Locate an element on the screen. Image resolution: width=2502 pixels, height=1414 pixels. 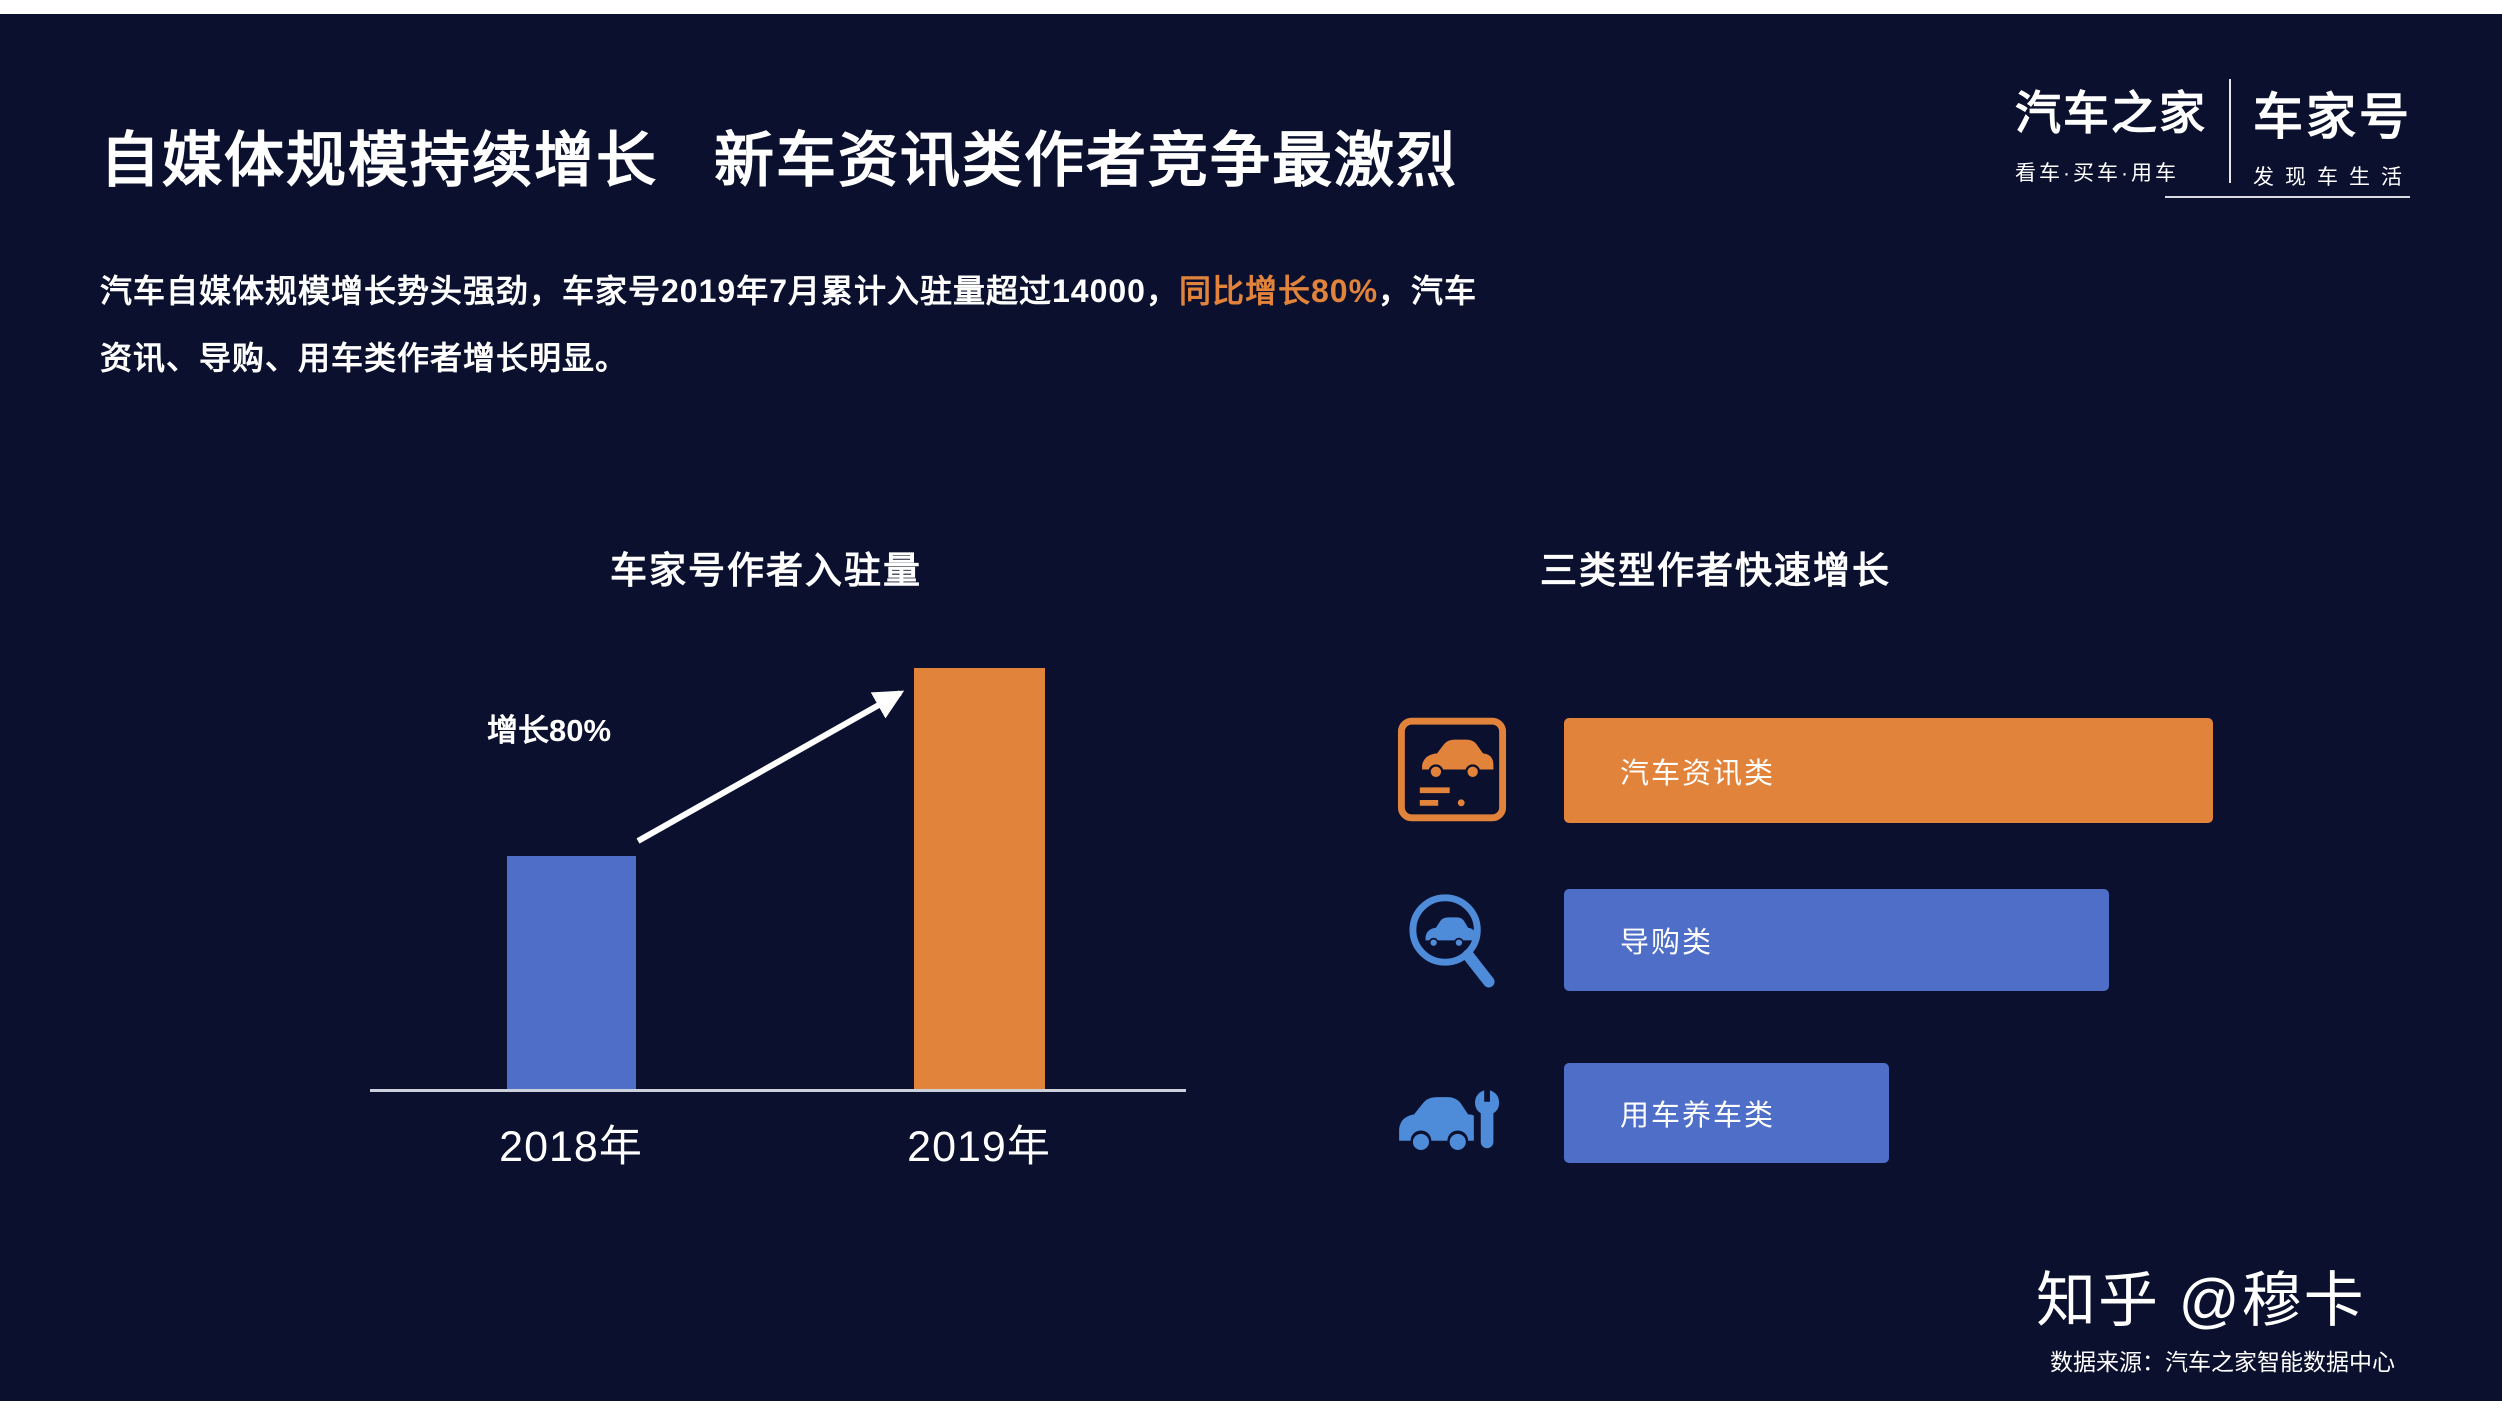
top-border is located at coordinates (1251, 7).